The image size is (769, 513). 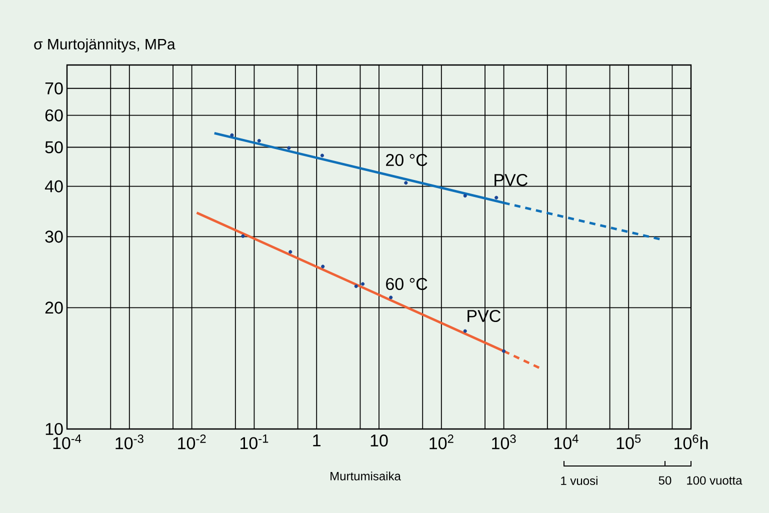 What do you see at coordinates (579, 480) in the screenshot?
I see `text: 1 vuosi` at bounding box center [579, 480].